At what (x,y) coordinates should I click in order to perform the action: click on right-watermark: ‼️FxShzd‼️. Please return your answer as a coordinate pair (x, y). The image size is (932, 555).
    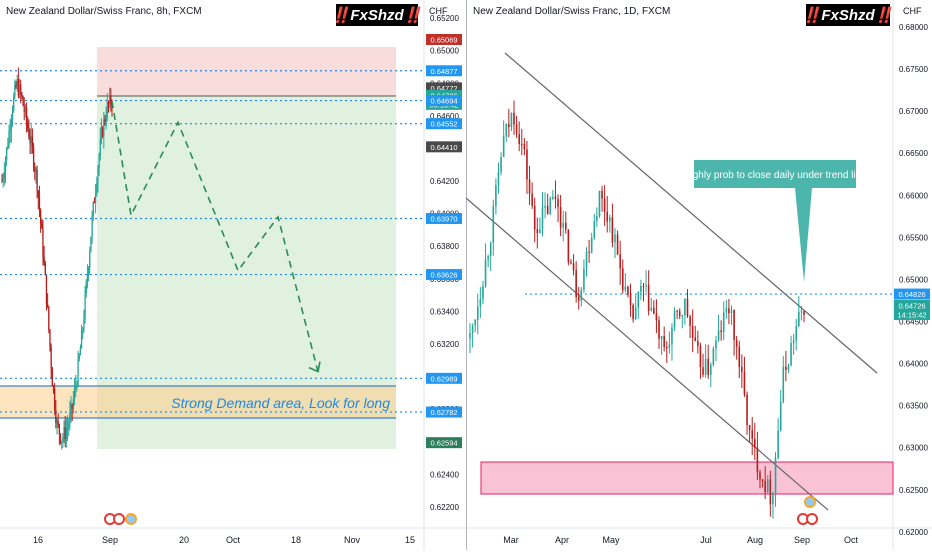
    Looking at the image, I should click on (848, 15).